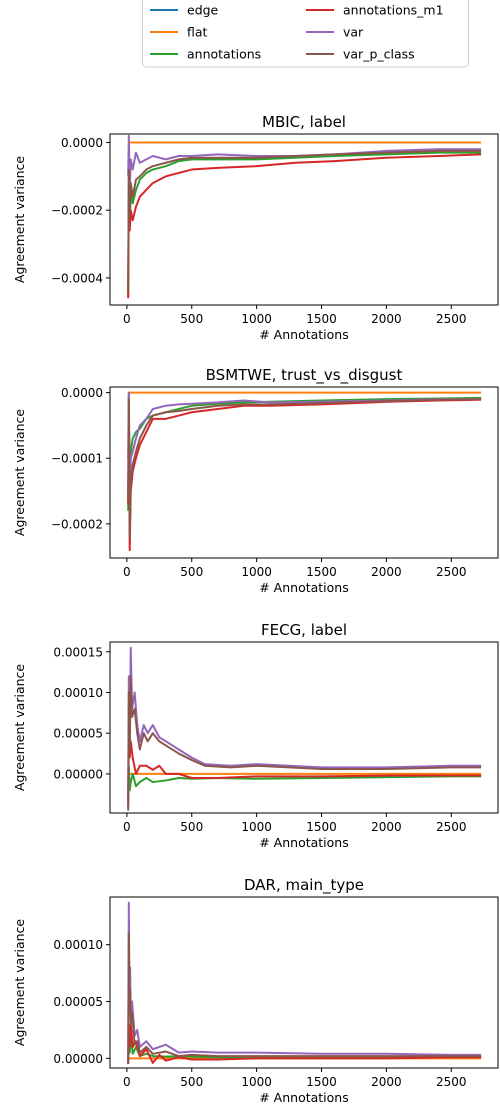 This screenshot has width=500, height=1117. What do you see at coordinates (78, 652) in the screenshot?
I see `y-tick-label: 0.00015` at bounding box center [78, 652].